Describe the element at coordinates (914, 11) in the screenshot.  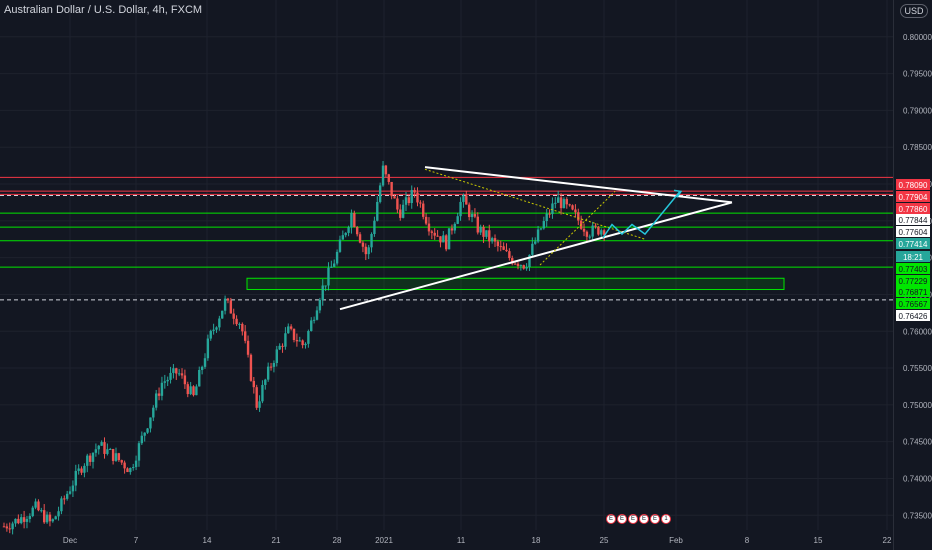
I see `currency-button: USD` at that location.